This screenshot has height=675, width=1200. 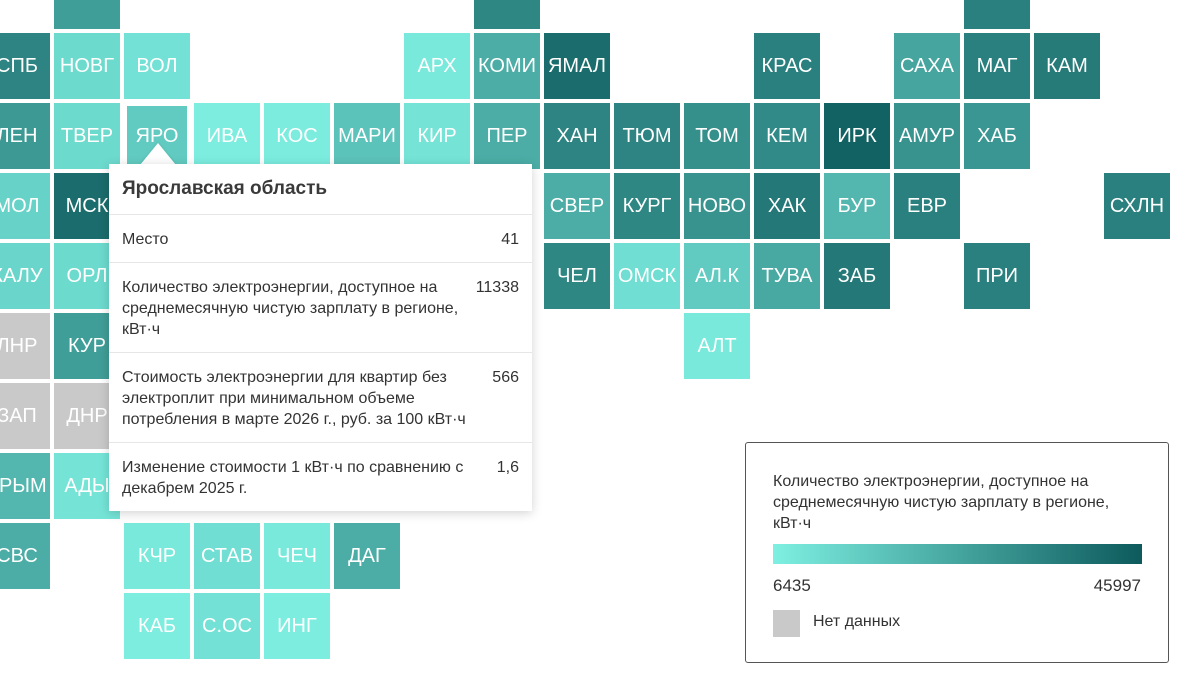 What do you see at coordinates (157, 556) in the screenshot?
I see `region-tile: КЧР` at bounding box center [157, 556].